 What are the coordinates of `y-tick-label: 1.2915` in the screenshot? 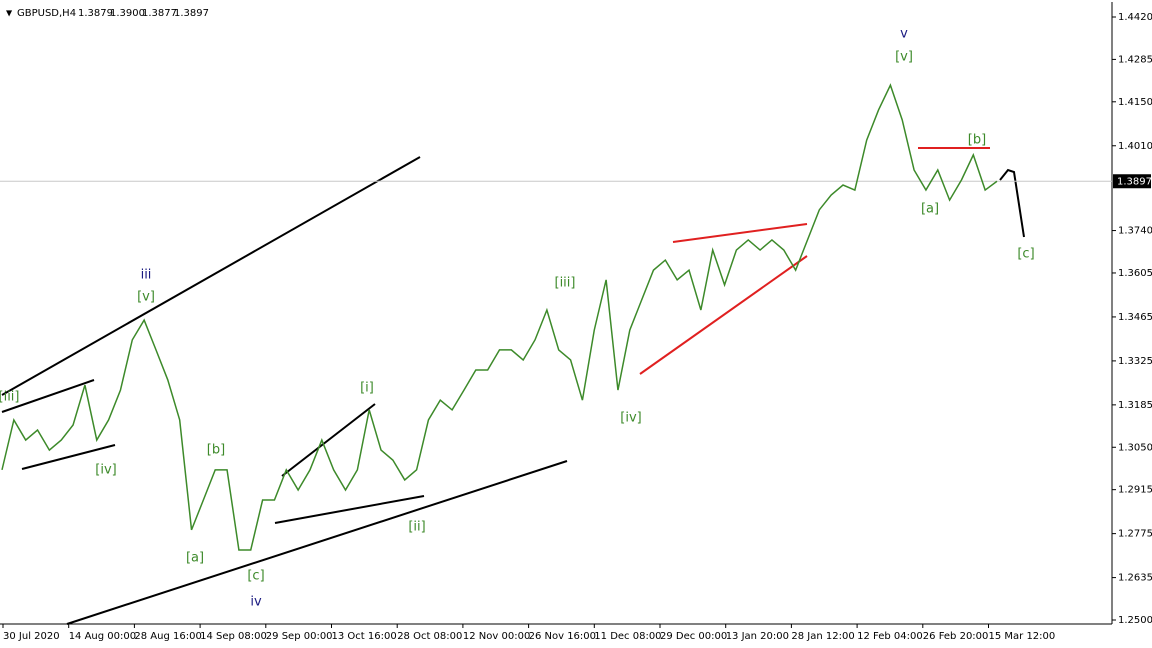 It's located at (1135, 490).